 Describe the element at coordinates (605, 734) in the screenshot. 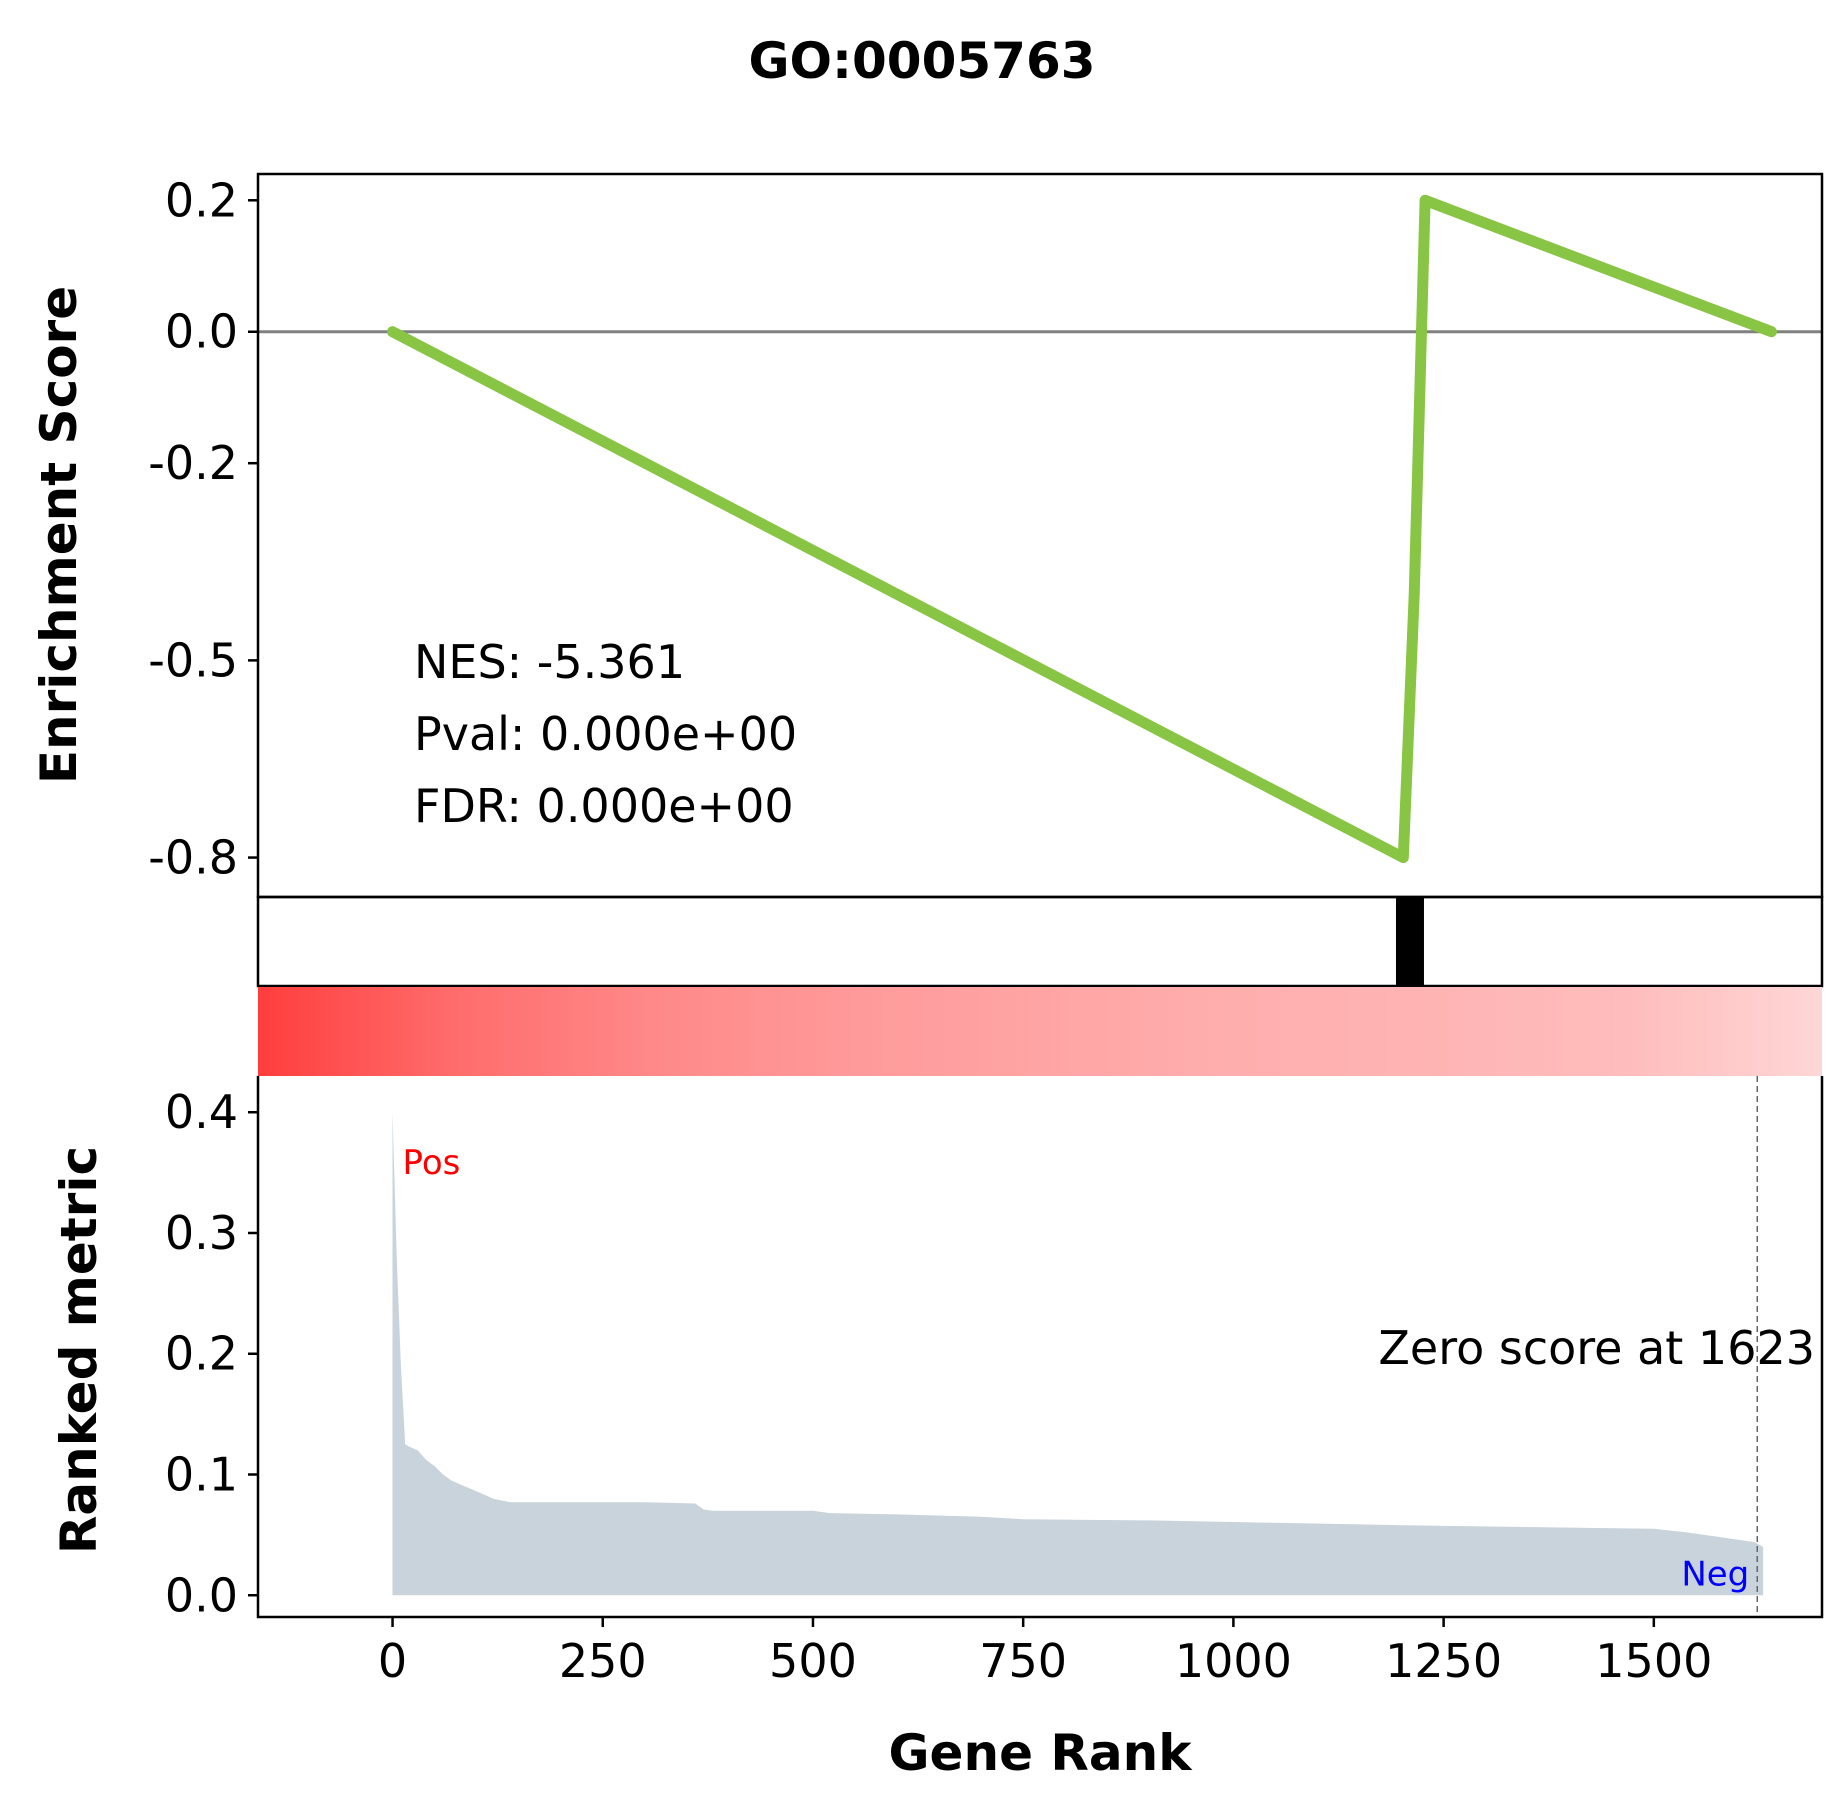

I see `pval-text: Pval: 0.000e+00` at that location.